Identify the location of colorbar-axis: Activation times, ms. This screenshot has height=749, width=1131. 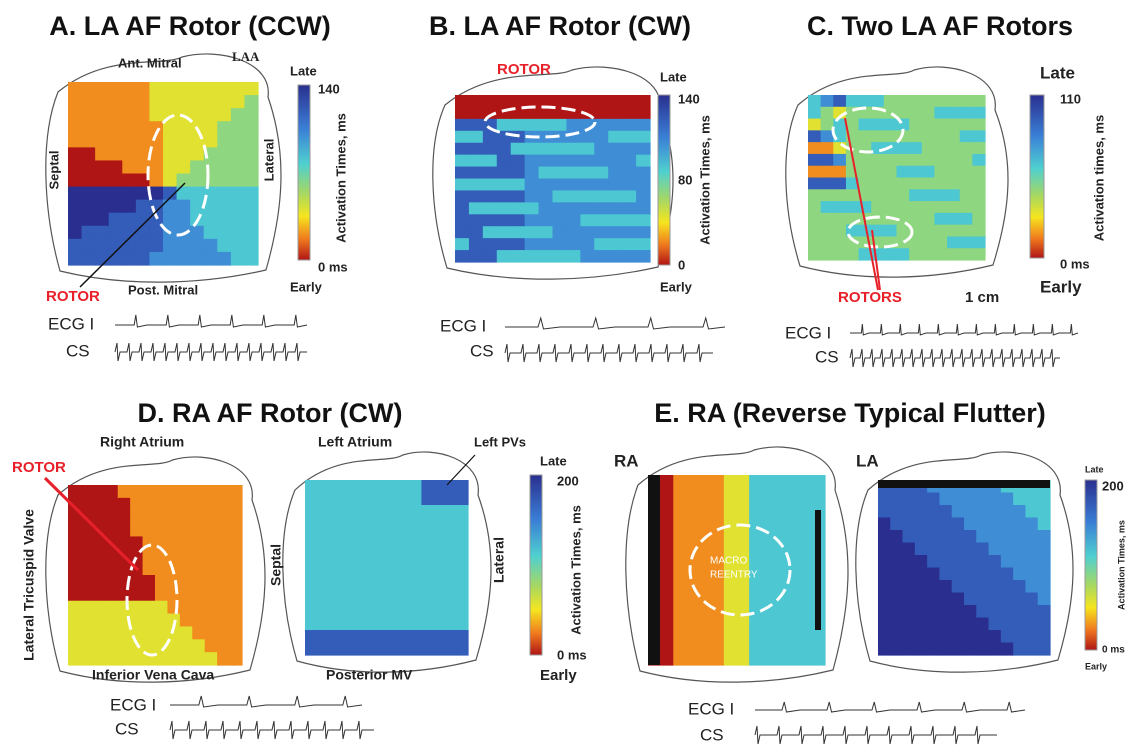
(1098, 178).